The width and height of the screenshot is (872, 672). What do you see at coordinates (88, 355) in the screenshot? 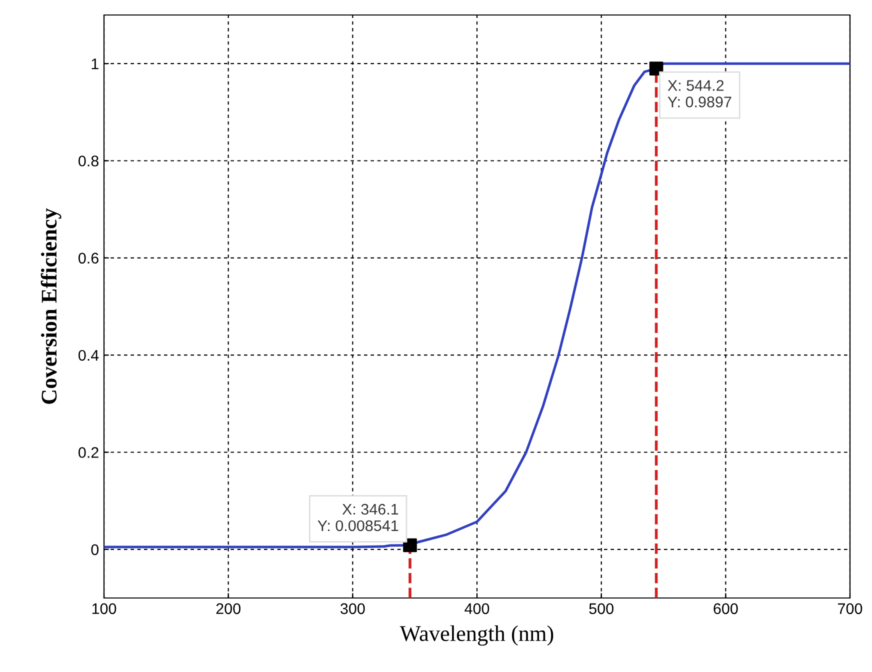
I see `y-tick-label: 0.4` at bounding box center [88, 355].